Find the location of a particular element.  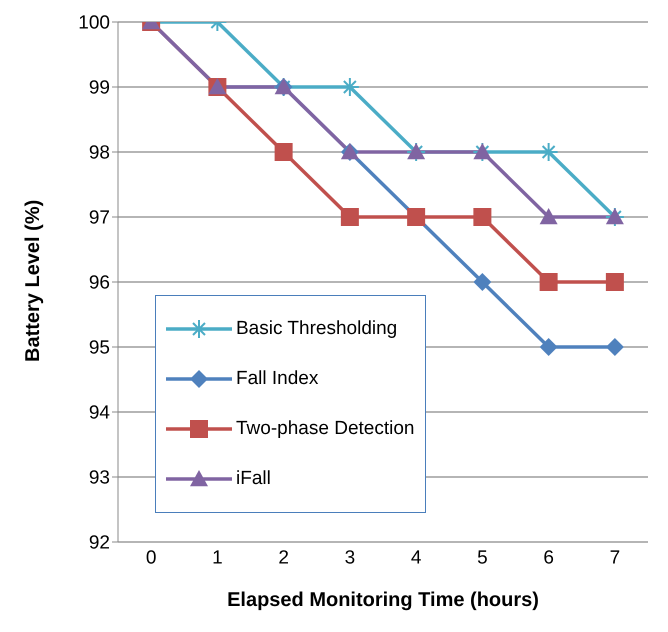

y-tick-label: 95 is located at coordinates (99, 348).